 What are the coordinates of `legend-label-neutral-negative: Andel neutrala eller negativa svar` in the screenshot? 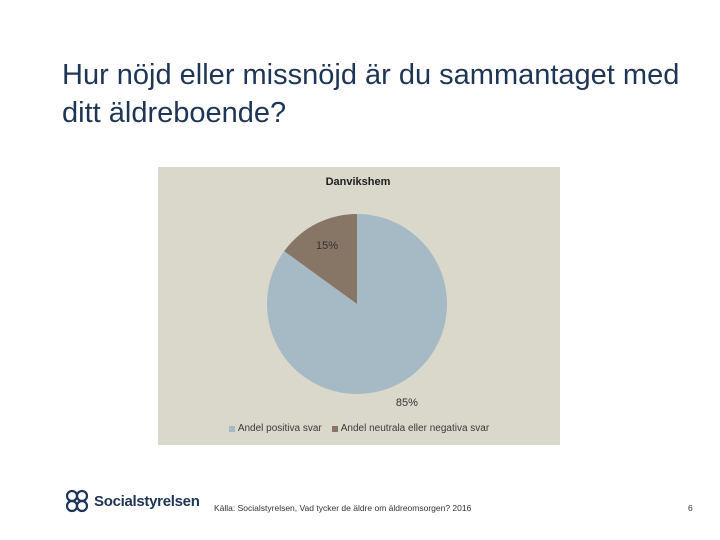 It's located at (415, 428).